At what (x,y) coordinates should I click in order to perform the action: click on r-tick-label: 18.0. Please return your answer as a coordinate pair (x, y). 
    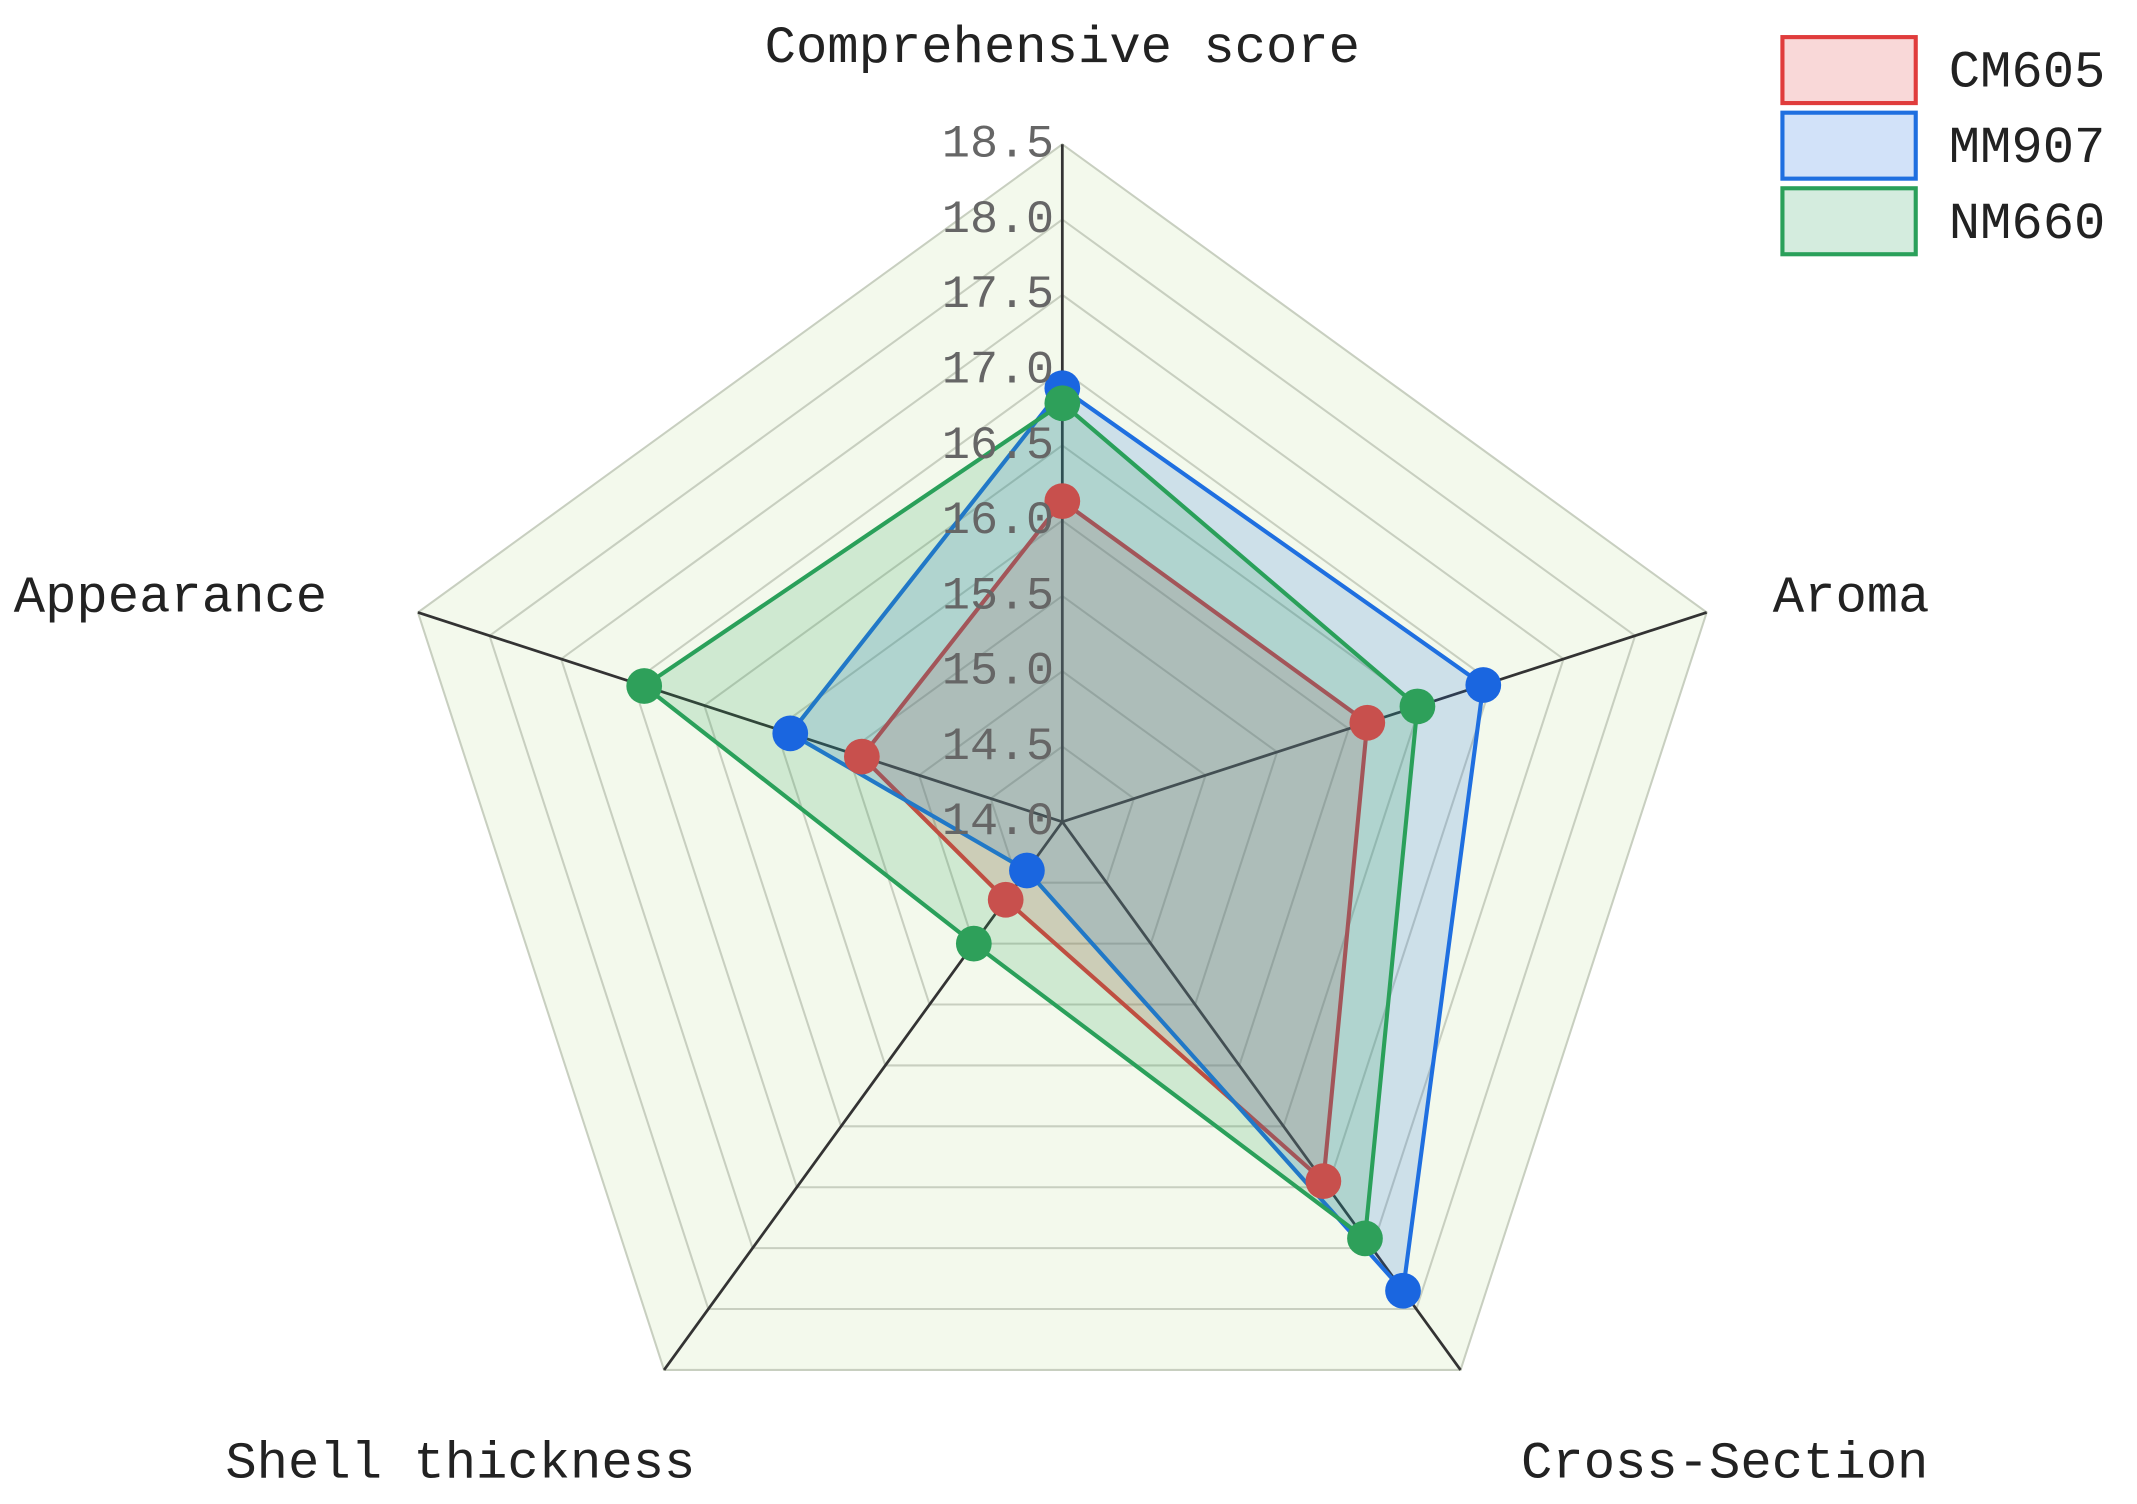
    Looking at the image, I should click on (998, 220).